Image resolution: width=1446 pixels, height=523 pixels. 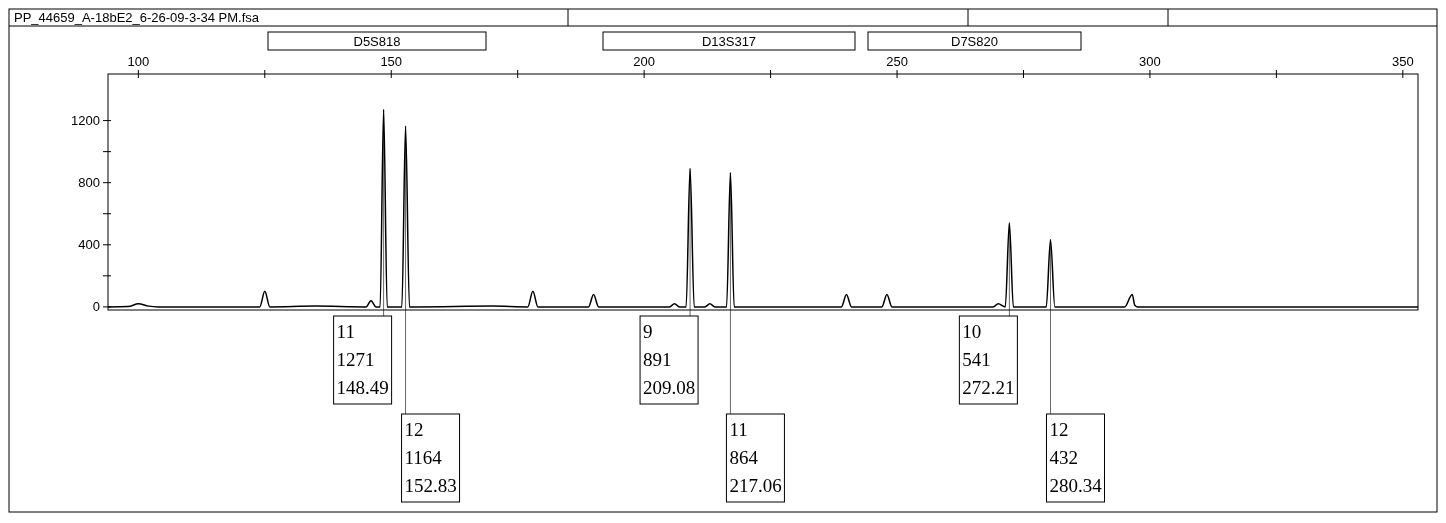 What do you see at coordinates (85, 120) in the screenshot?
I see `y-tick-label: 1200` at bounding box center [85, 120].